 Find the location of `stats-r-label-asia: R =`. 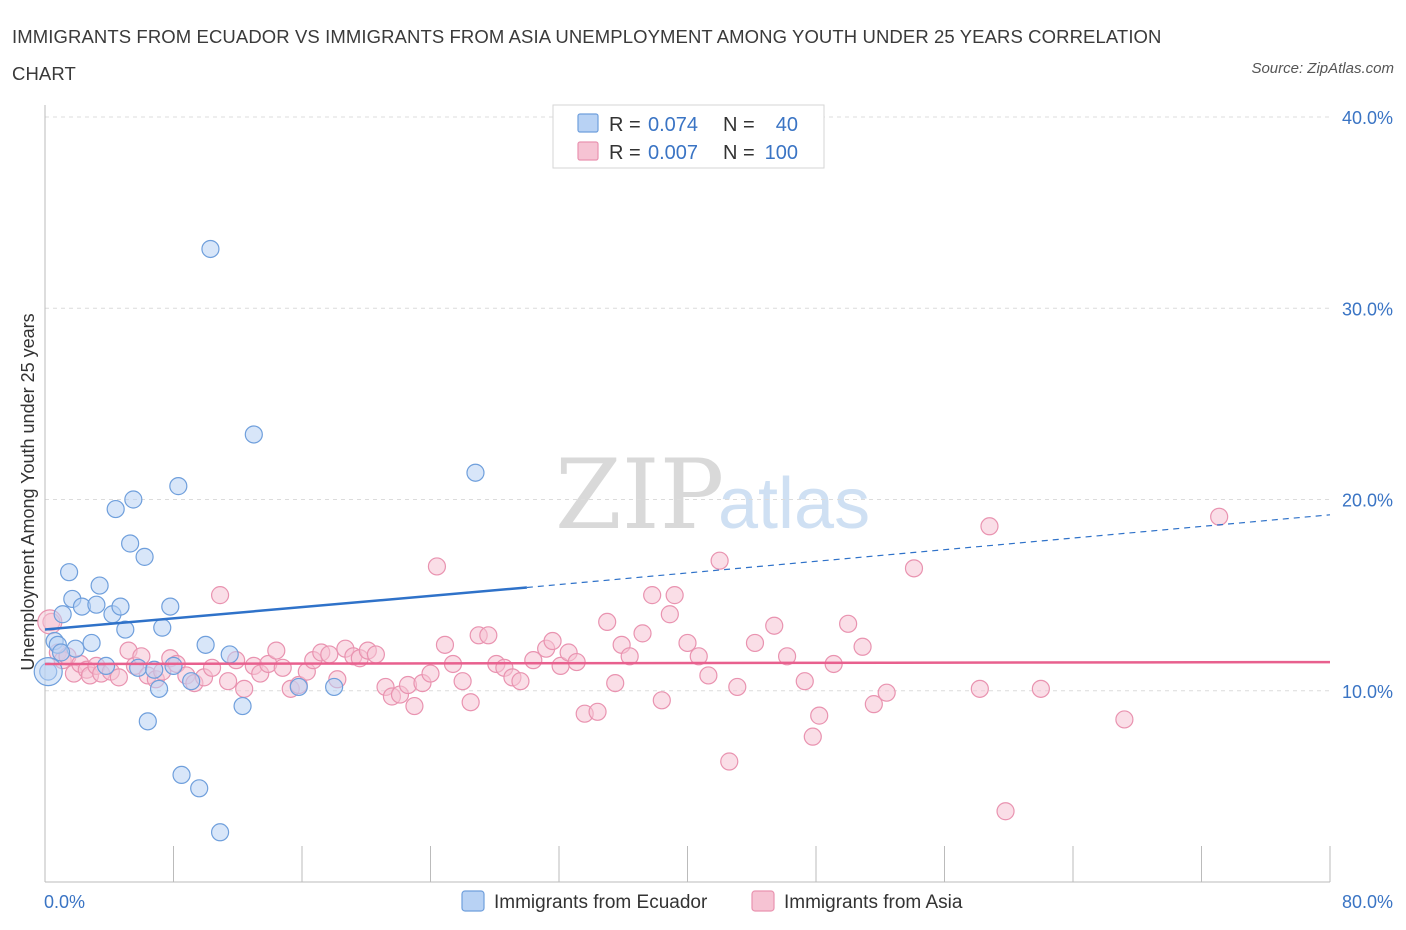

stats-r-label-asia: R = is located at coordinates (625, 153).